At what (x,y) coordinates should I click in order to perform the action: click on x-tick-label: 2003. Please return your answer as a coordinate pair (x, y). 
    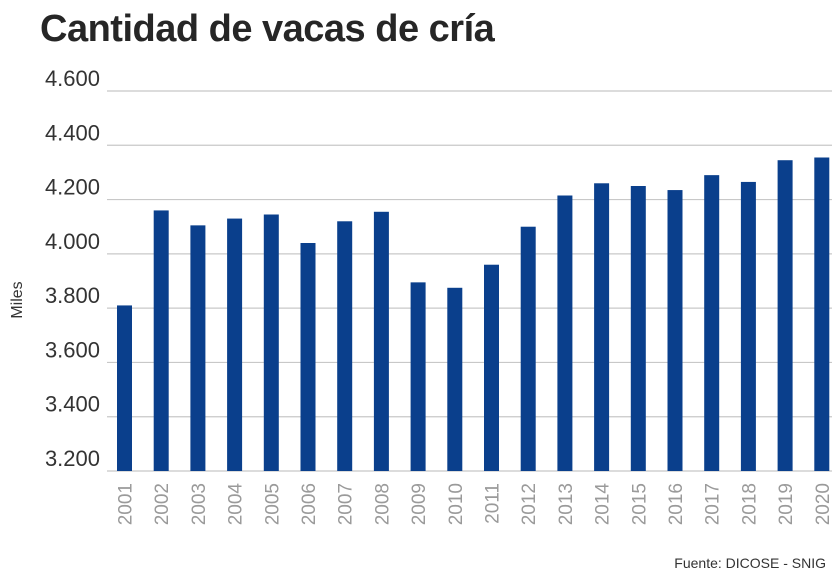
    Looking at the image, I should click on (199, 504).